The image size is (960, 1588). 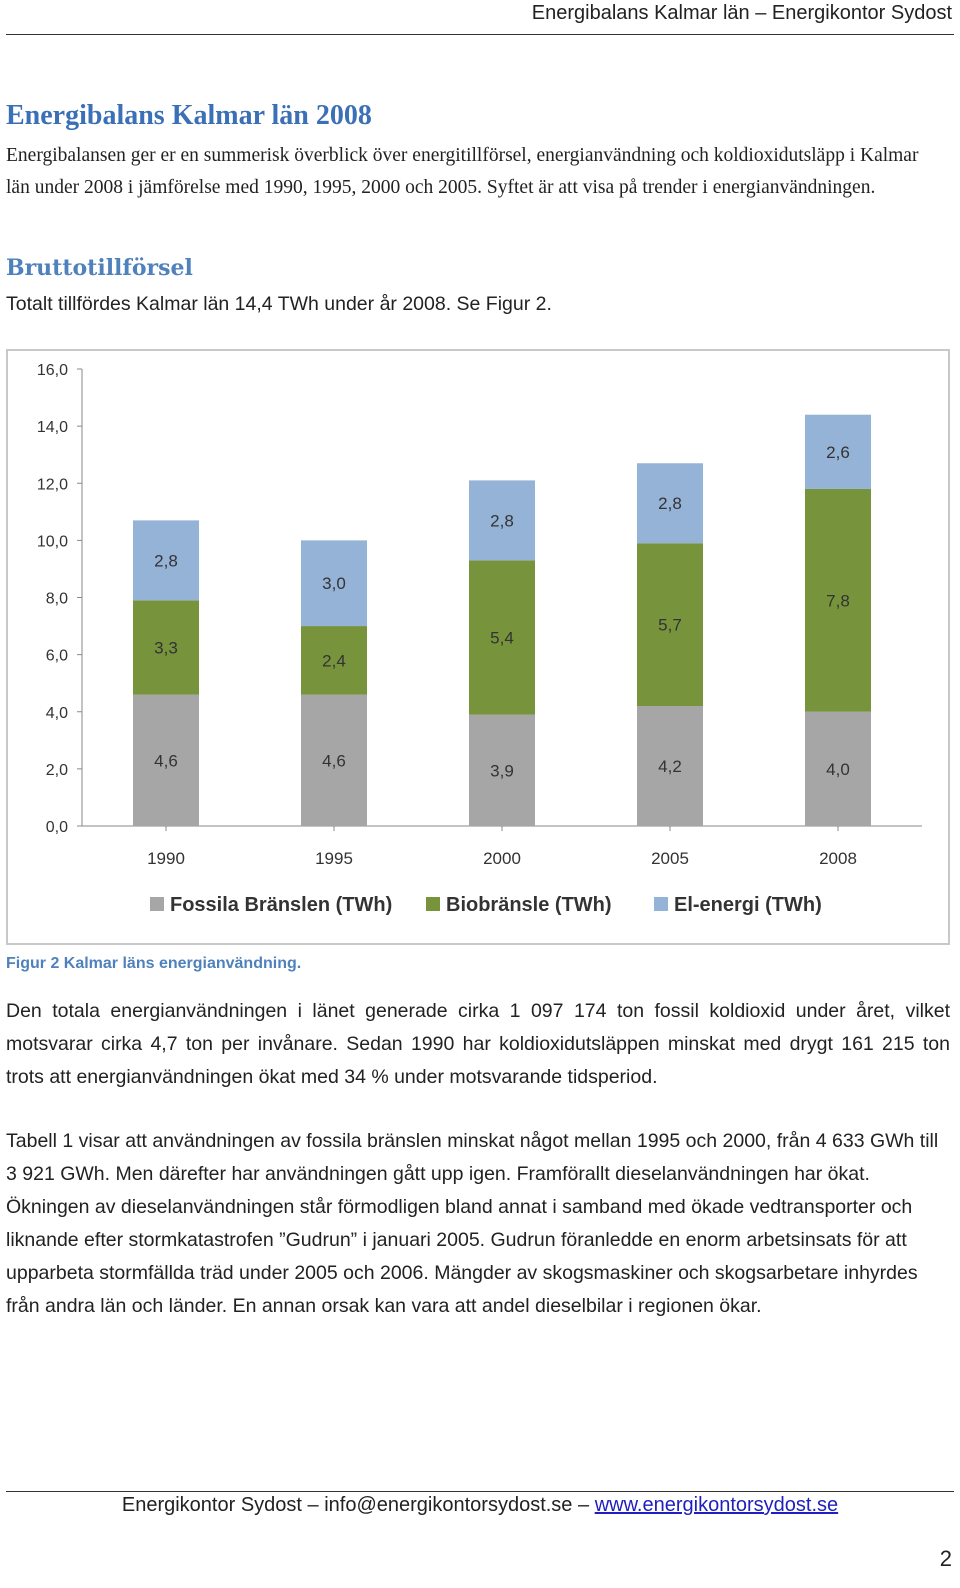 I want to click on x-tick-label: 2008, so click(x=838, y=858).